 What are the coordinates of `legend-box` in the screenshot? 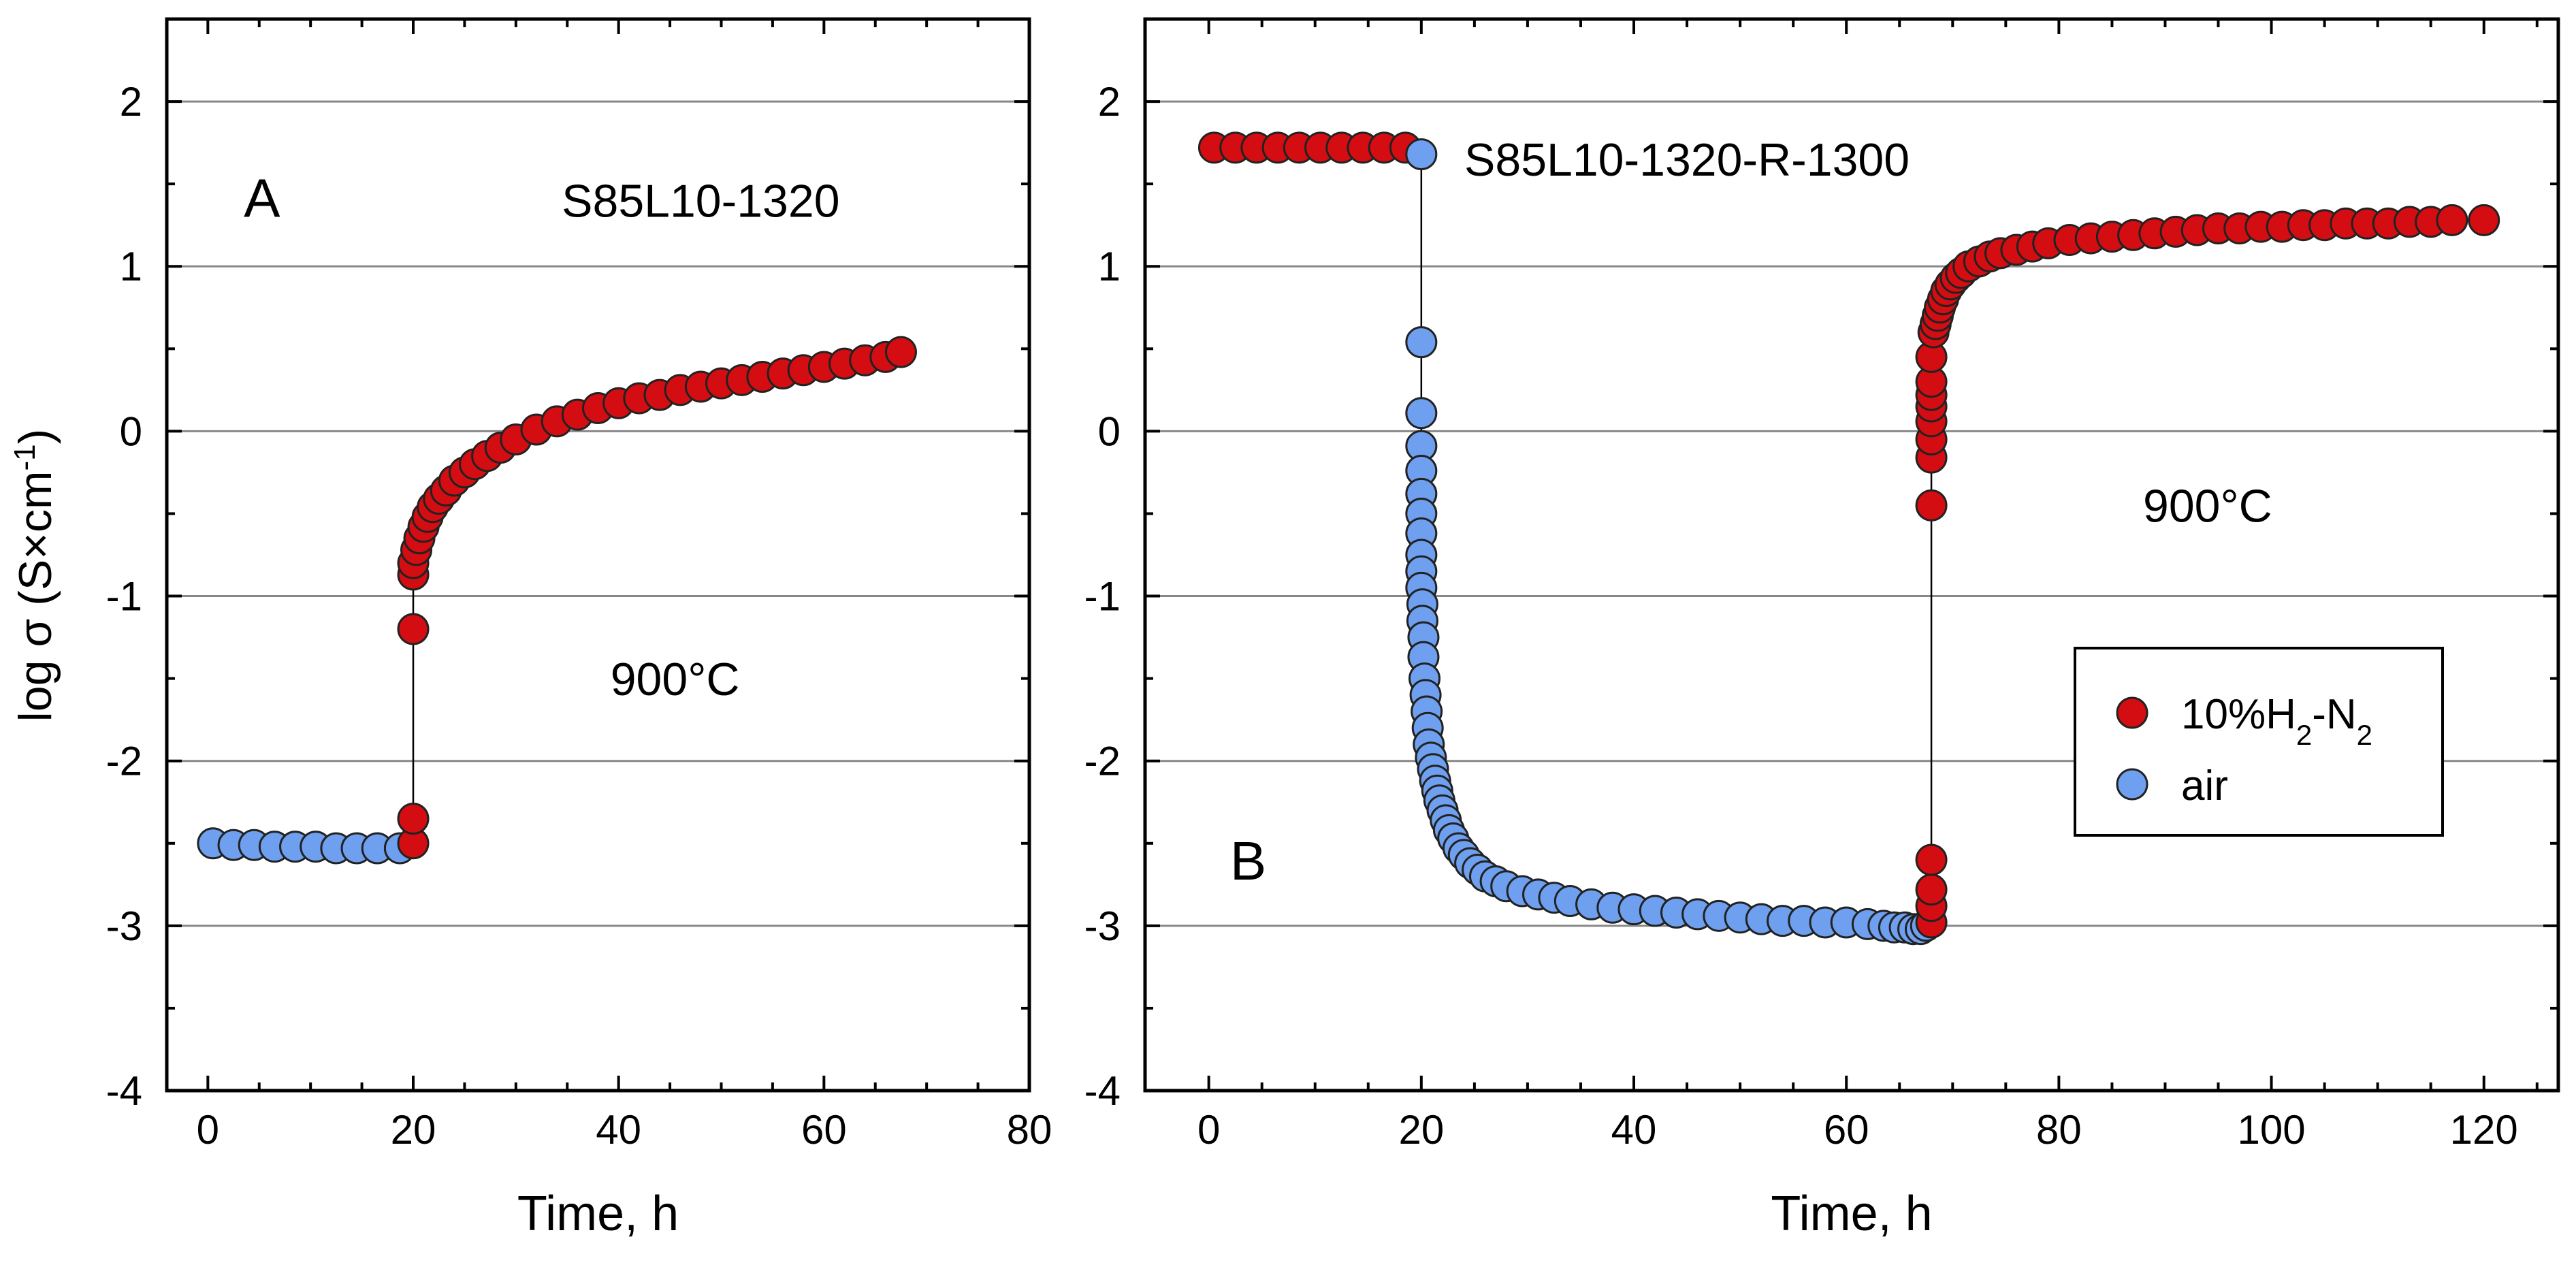 It's located at (2259, 742).